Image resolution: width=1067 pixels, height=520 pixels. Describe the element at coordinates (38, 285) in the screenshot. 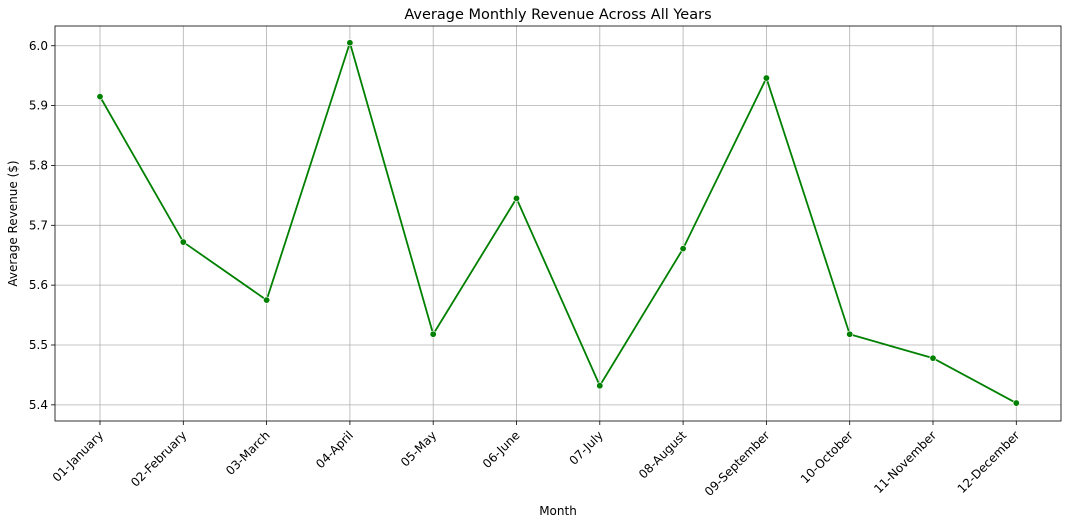

I see `y-tick-label: 5.6` at that location.